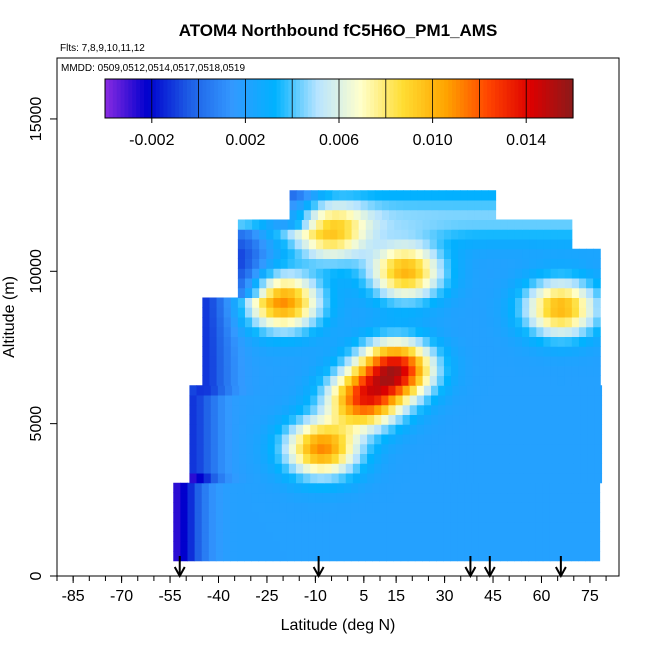 This screenshot has height=650, width=650. What do you see at coordinates (560, 567) in the screenshot?
I see `profile-arrow` at bounding box center [560, 567].